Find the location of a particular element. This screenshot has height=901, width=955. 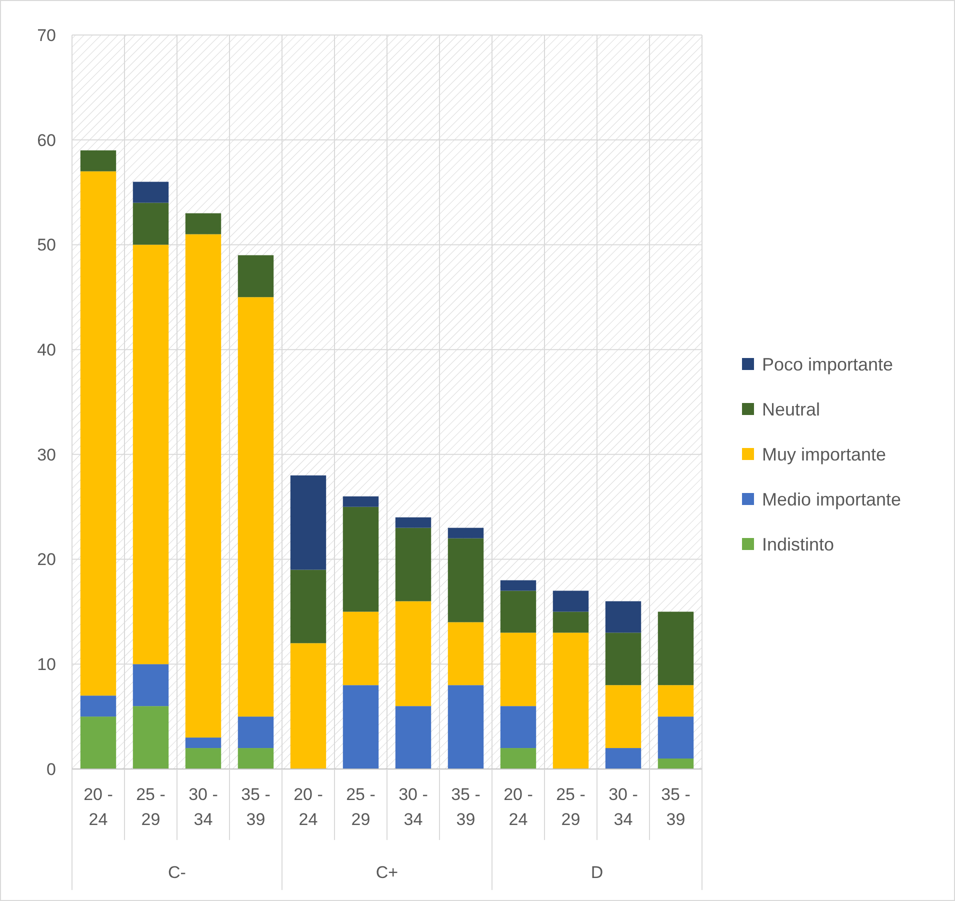

y-tick-label: 20 is located at coordinates (46, 560).